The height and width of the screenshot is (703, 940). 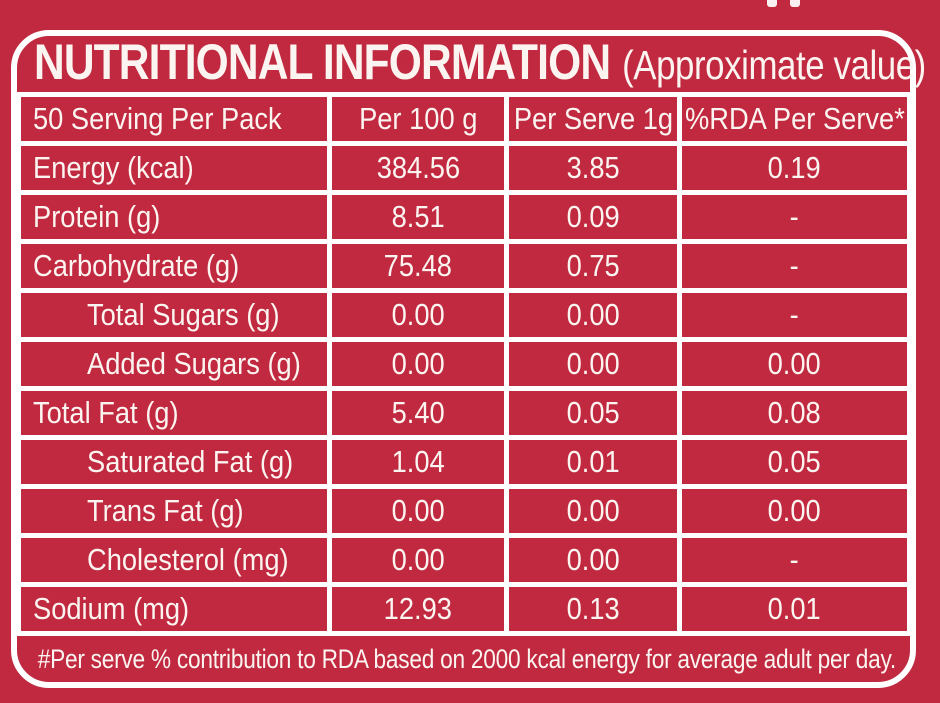 I want to click on value-per-100g-text: 8.51, so click(x=418, y=216).